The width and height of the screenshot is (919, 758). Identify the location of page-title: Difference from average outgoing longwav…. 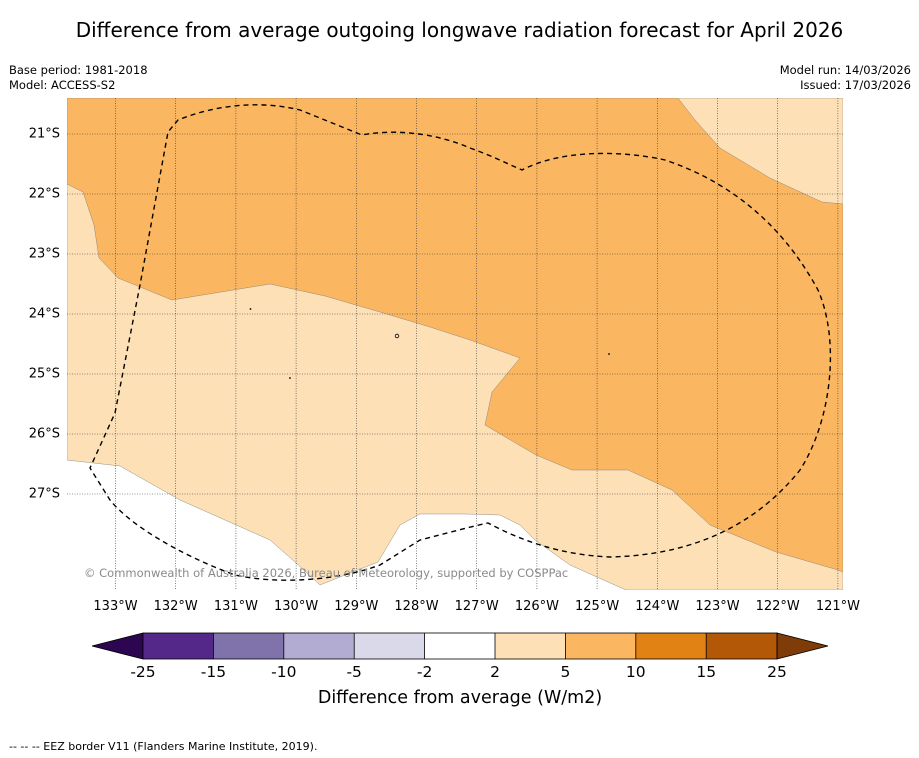
(459, 30).